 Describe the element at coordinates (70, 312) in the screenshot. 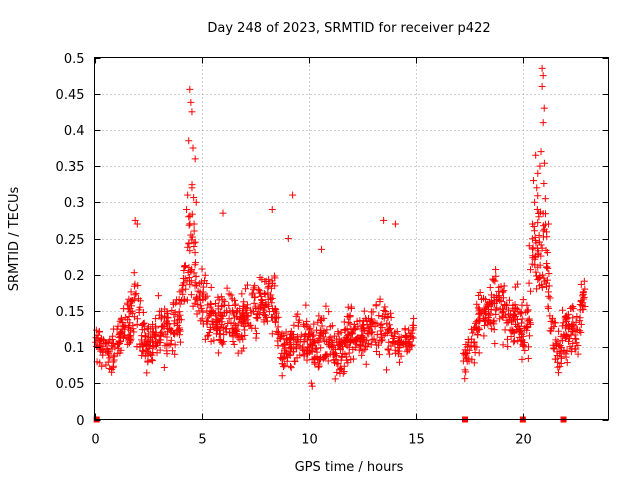

I see `y-tick-label: 0.15` at that location.